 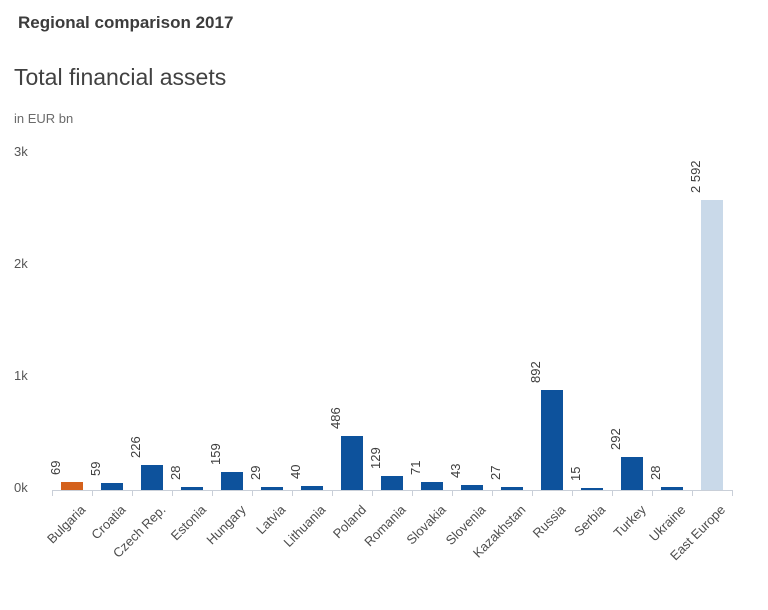 I want to click on bar-estonia, so click(x=192, y=488).